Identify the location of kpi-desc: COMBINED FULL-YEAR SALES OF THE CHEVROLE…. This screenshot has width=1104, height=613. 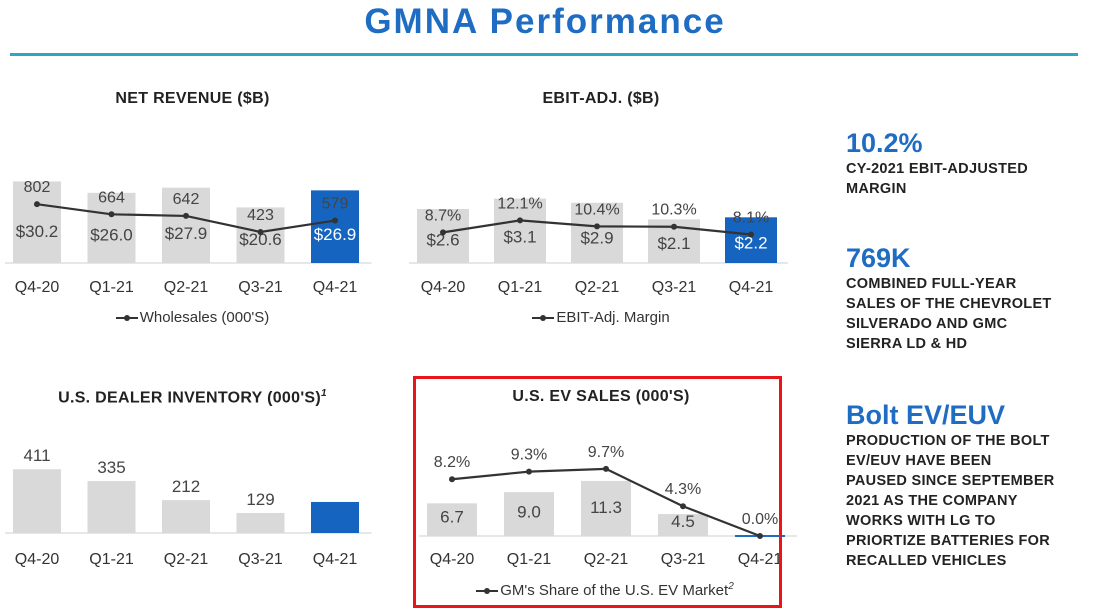
(949, 314).